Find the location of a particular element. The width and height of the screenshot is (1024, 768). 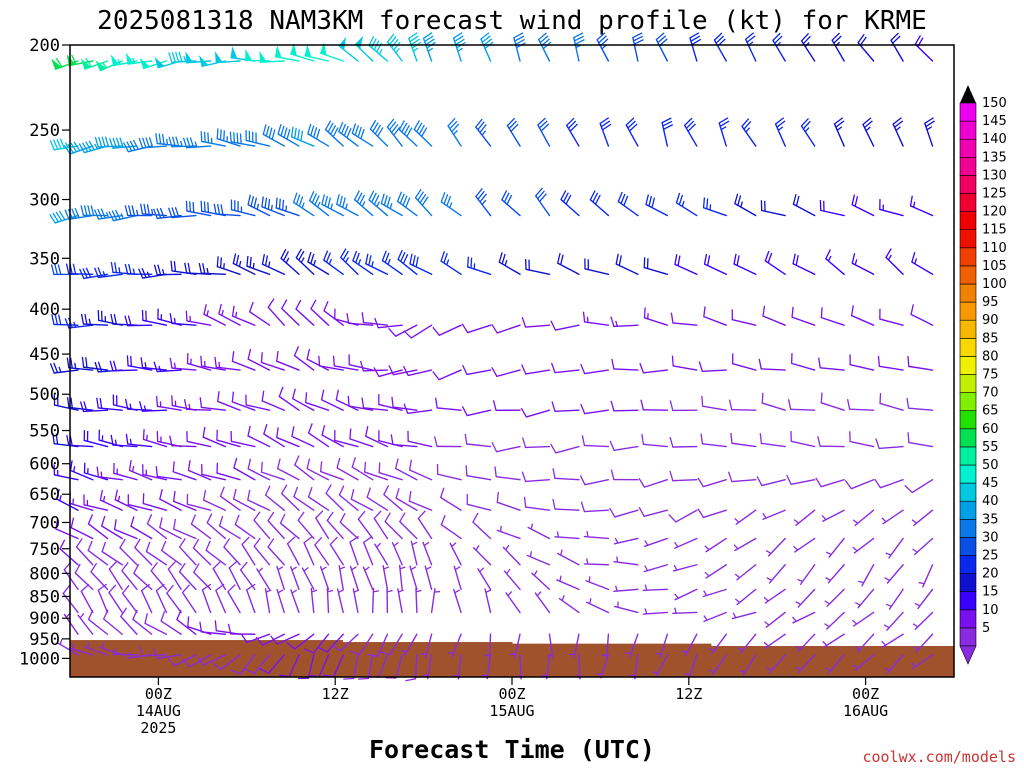

colorbar-swatch is located at coordinates (968, 329).